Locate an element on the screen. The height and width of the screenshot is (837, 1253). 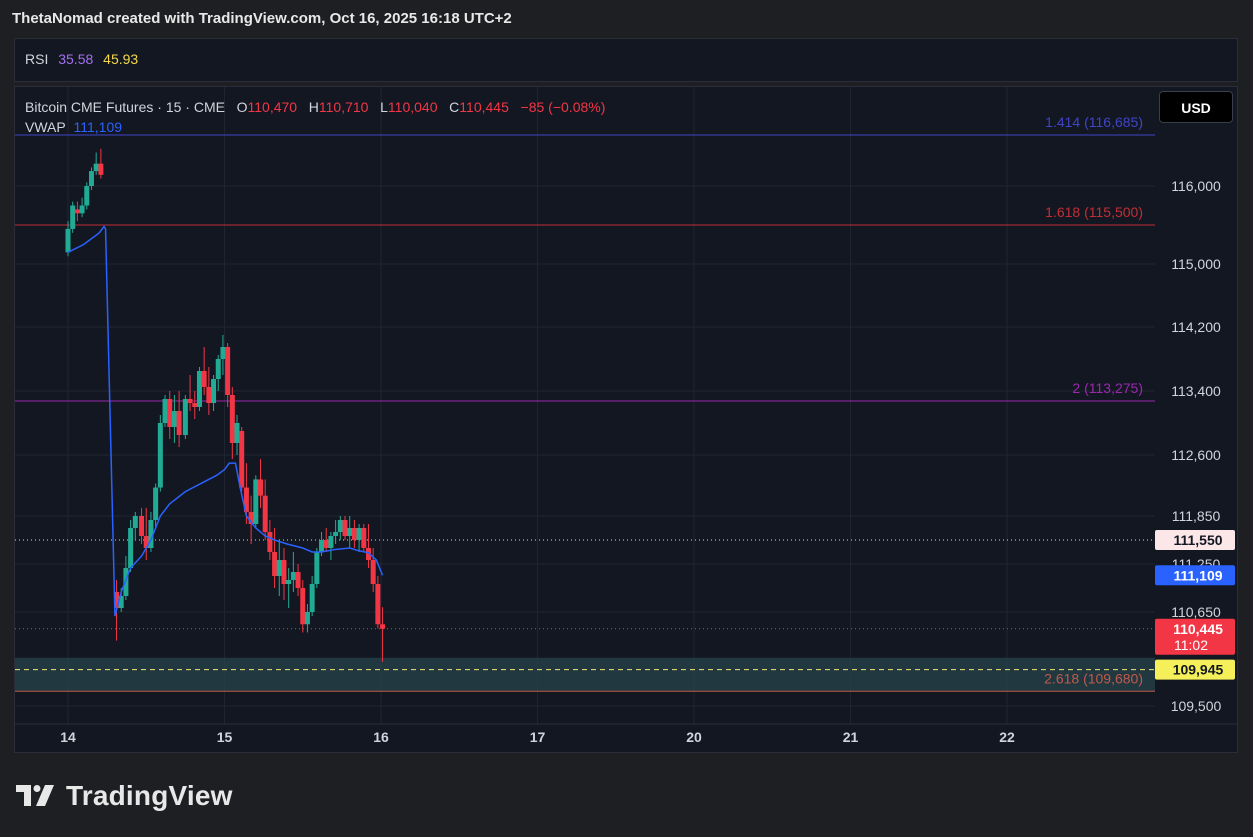
y-axis-tick-label: 116,000 is located at coordinates (1196, 186).